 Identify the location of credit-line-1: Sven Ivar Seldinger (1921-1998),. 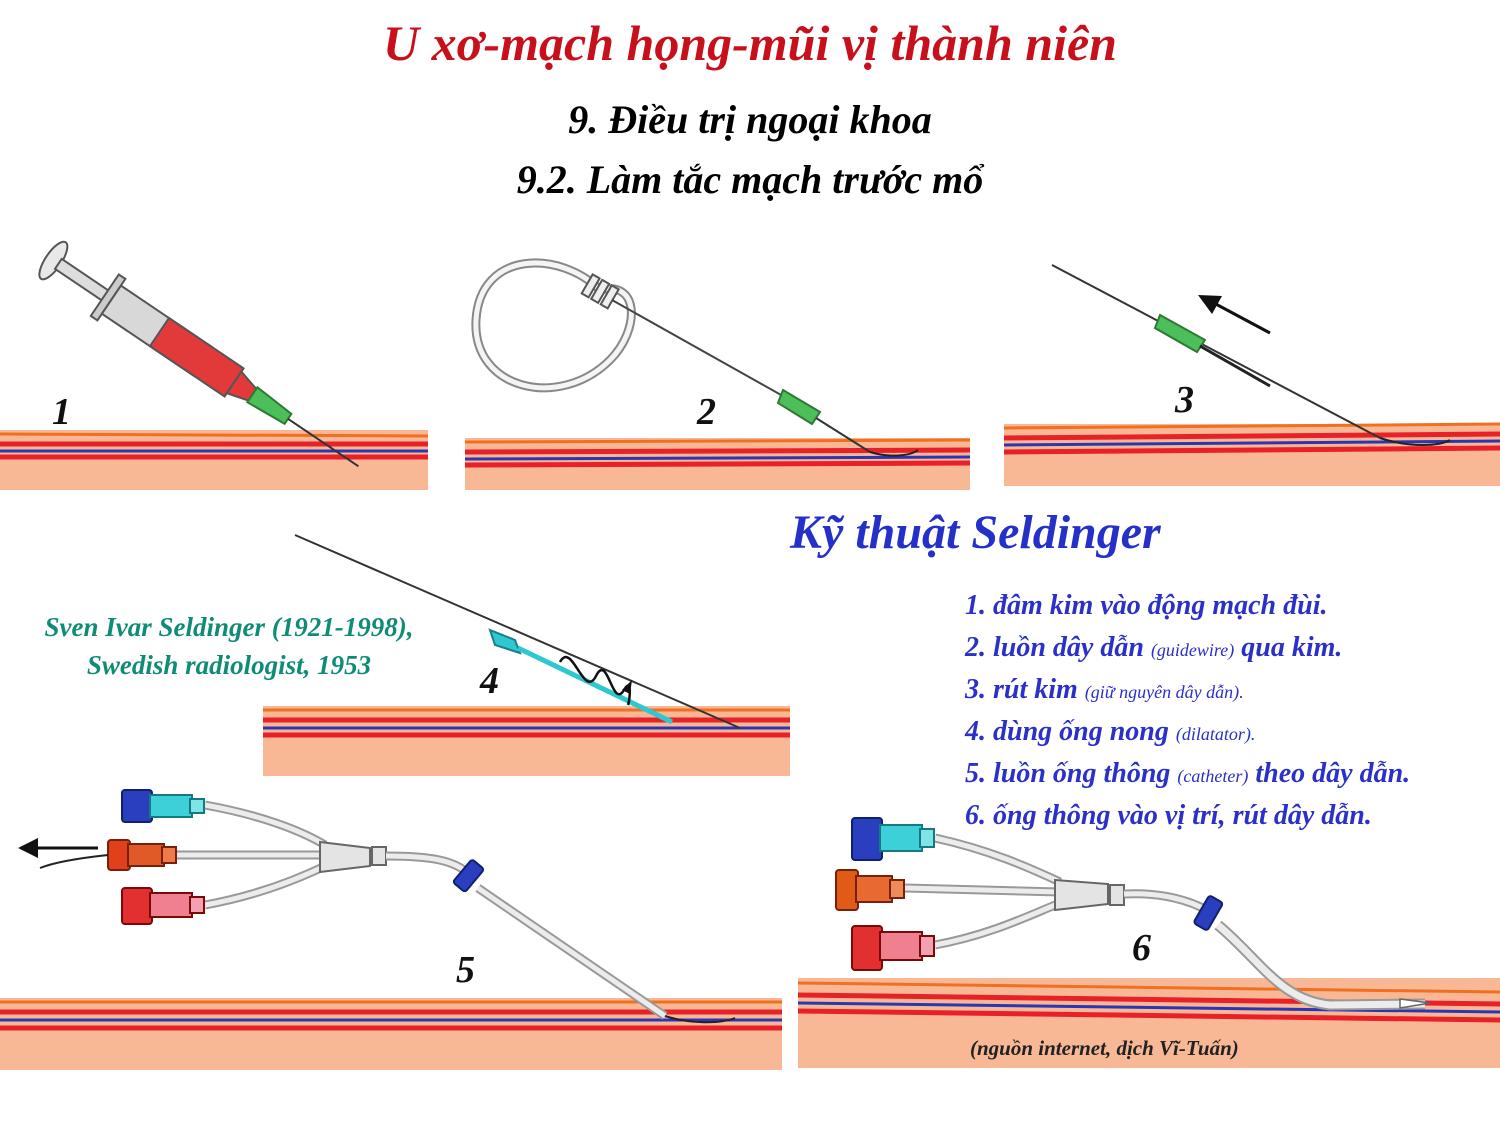
(229, 627).